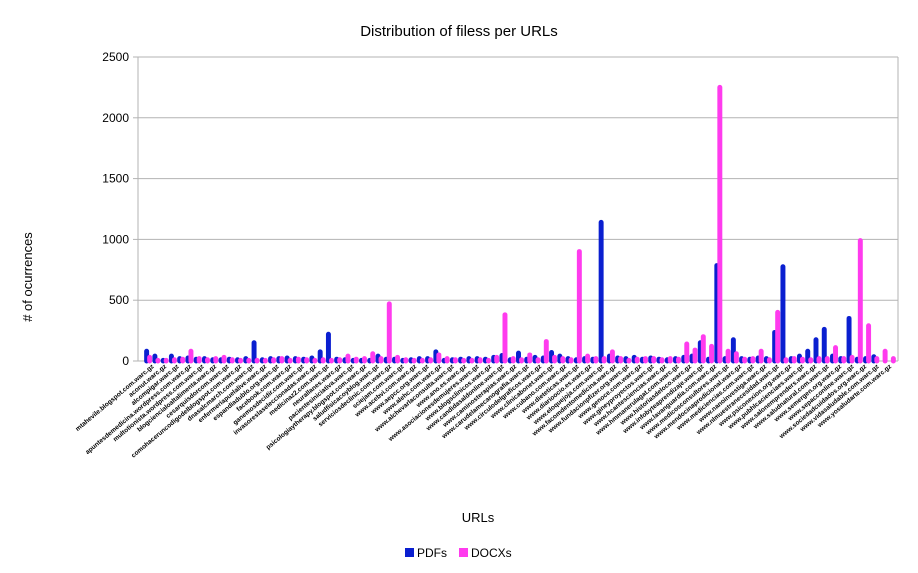 This screenshot has width=918, height=573. What do you see at coordinates (432, 553) in the screenshot?
I see `legend-label-pdfs: PDFs` at bounding box center [432, 553].